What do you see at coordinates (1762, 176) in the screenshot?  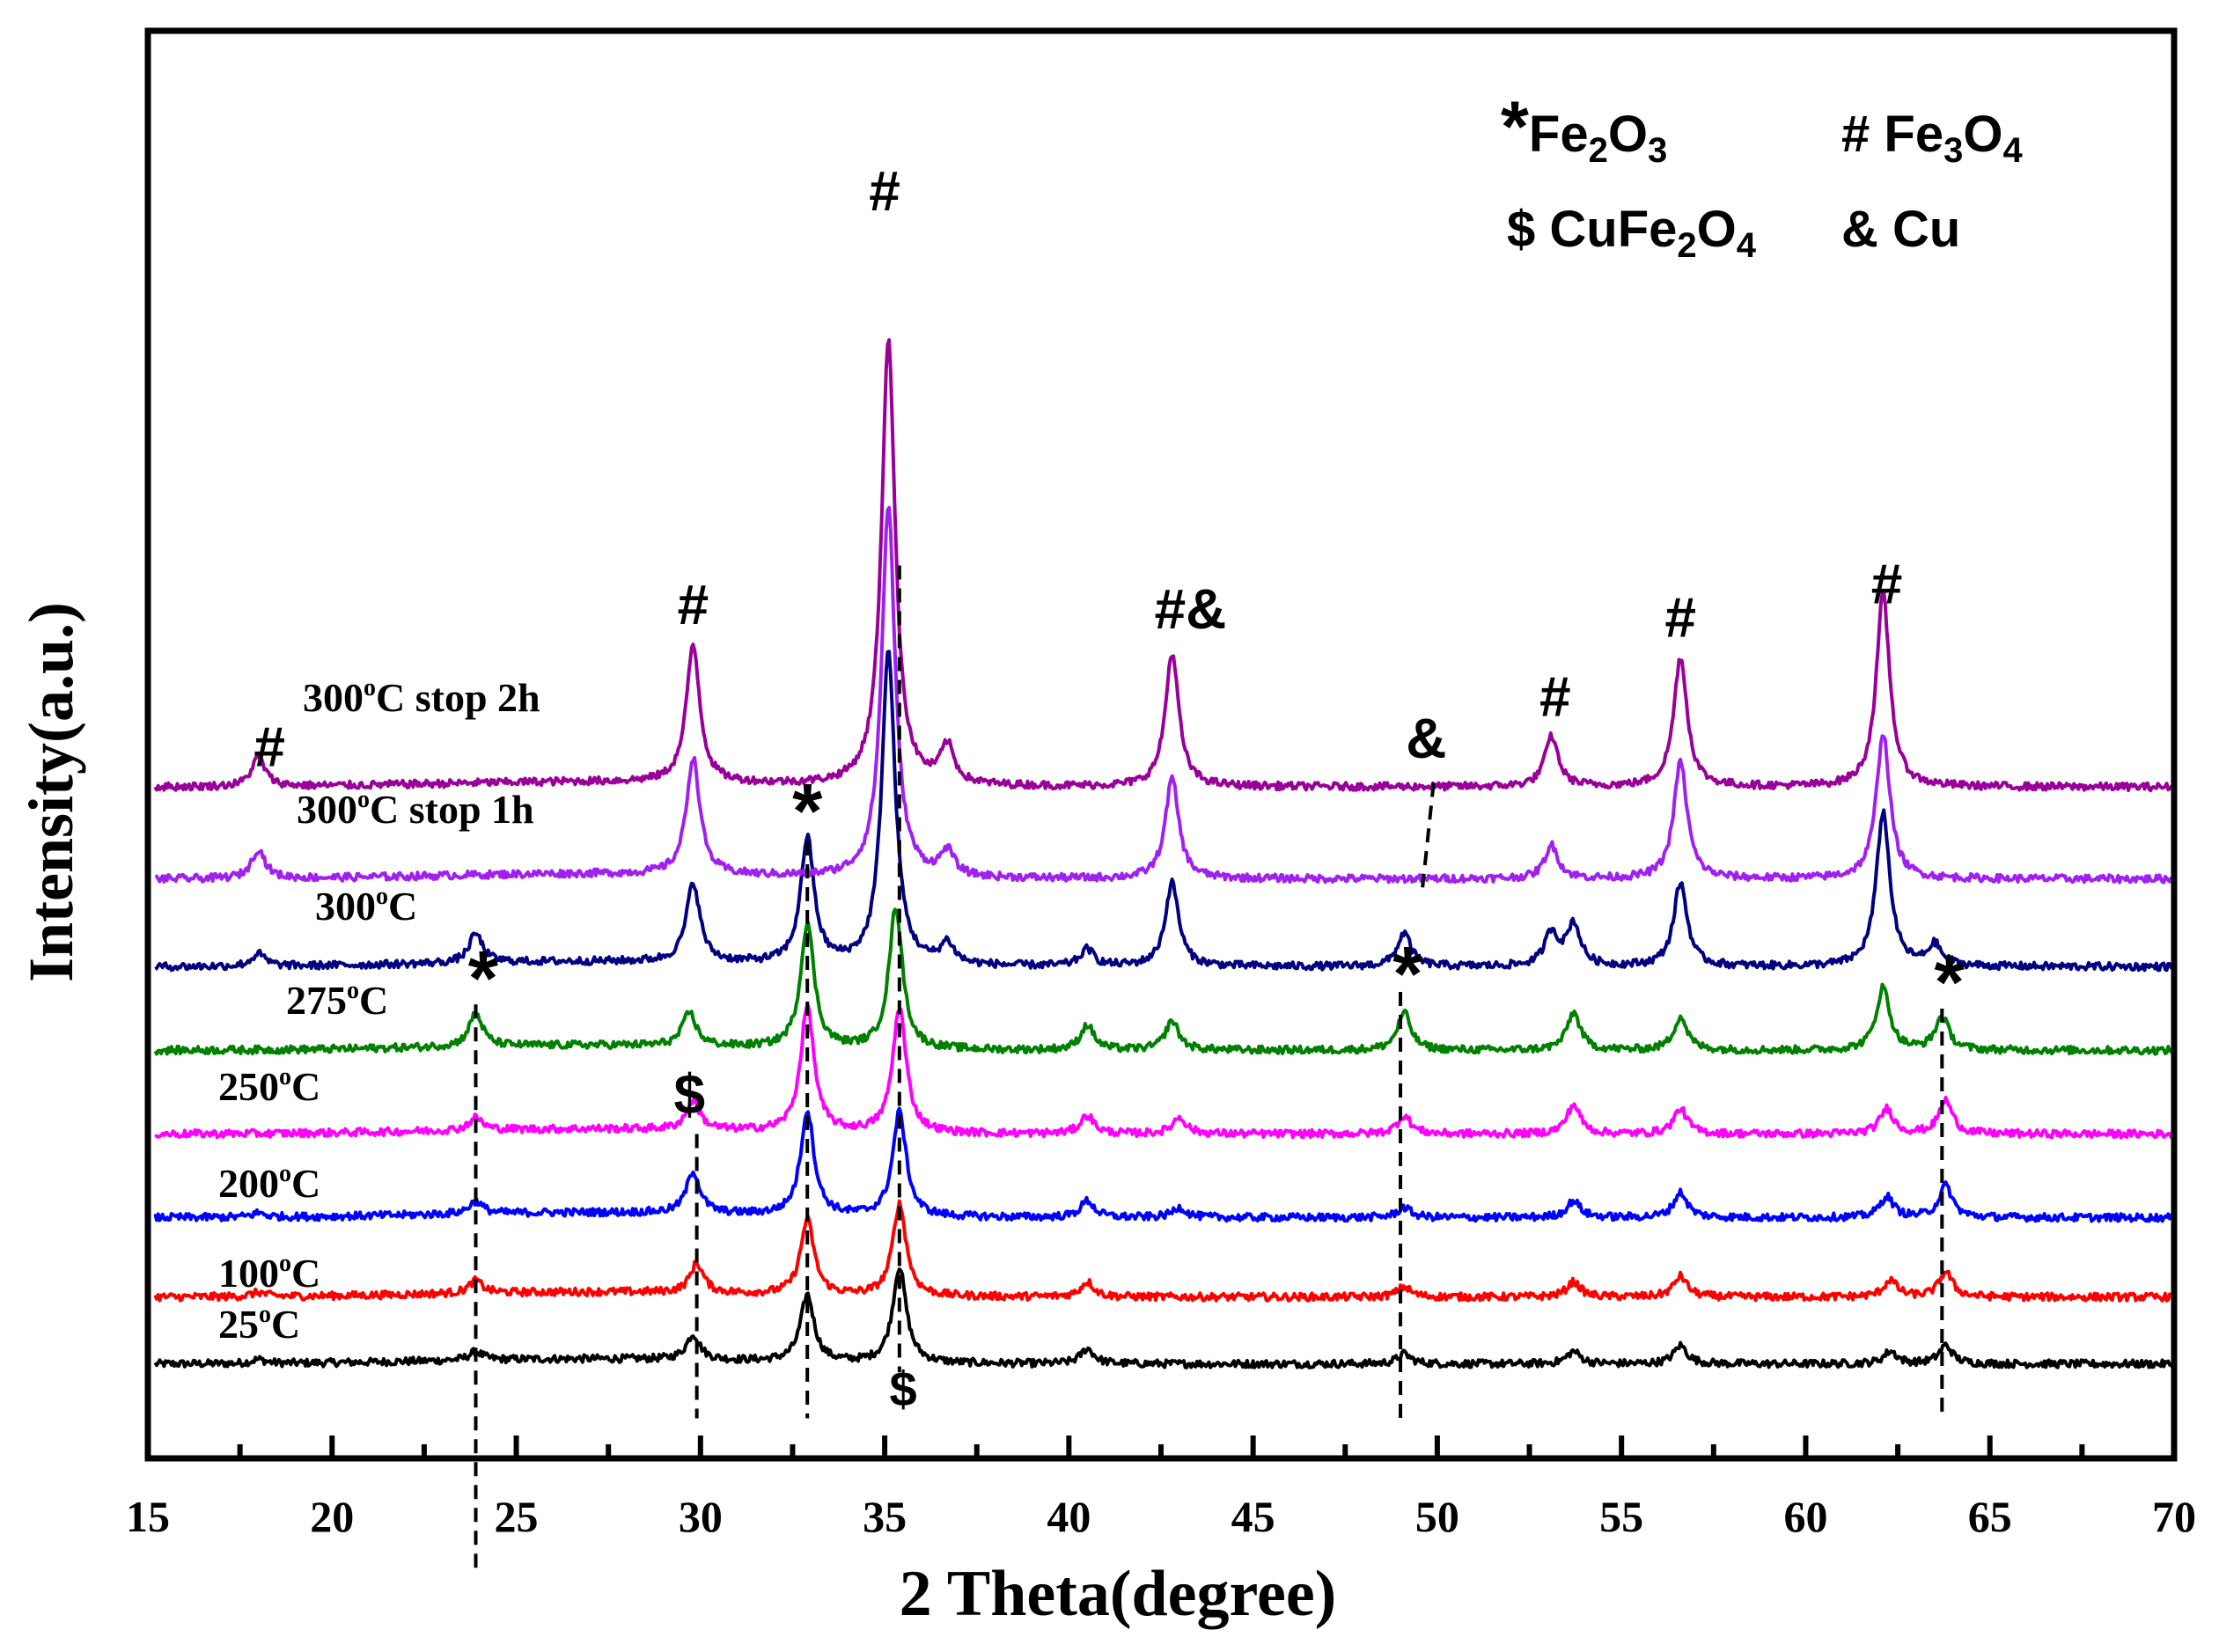 I see `legend: *Fe2O3 # Fe3O4 $ CuFe2O4 & Cu` at bounding box center [1762, 176].